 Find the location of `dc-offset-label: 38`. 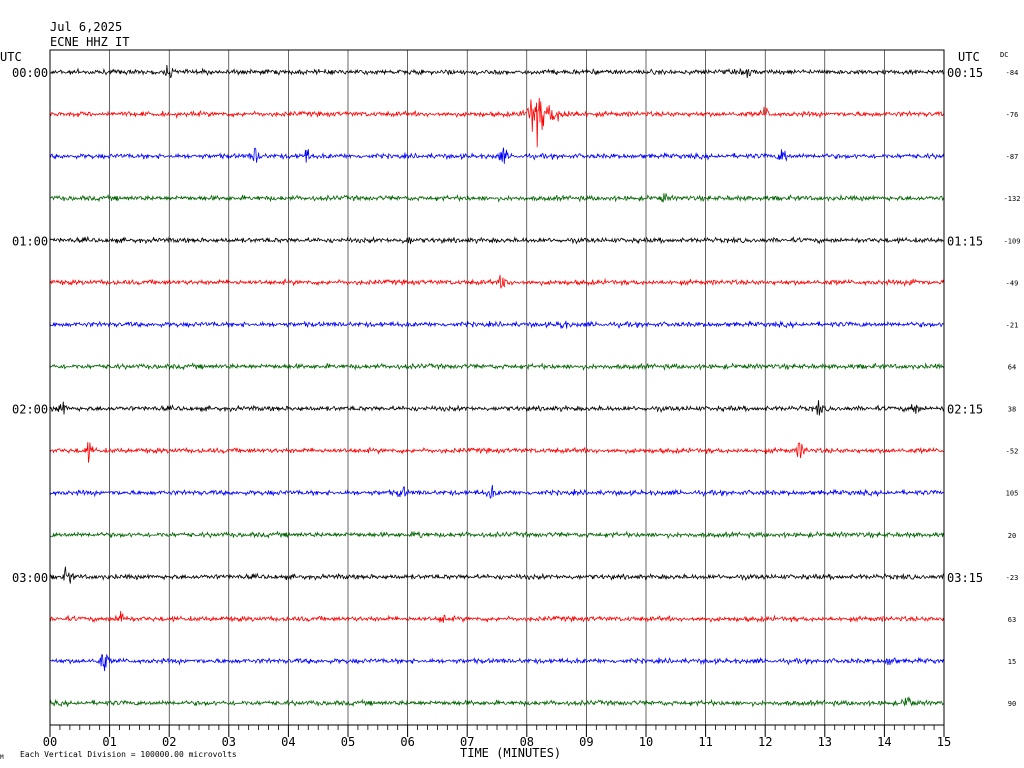

dc-offset-label: 38 is located at coordinates (1012, 410).